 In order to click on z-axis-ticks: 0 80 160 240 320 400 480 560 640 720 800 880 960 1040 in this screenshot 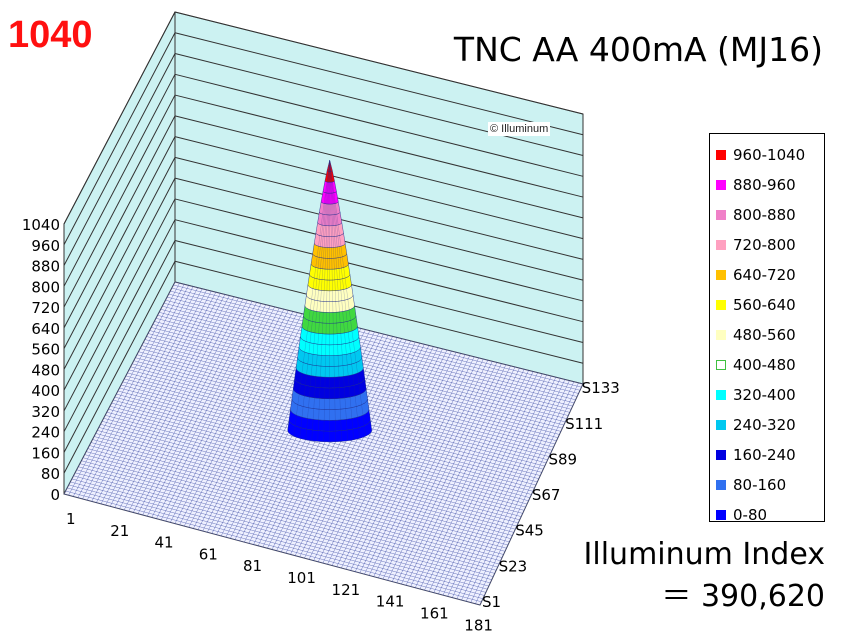, I will do `click(41, 360)`.